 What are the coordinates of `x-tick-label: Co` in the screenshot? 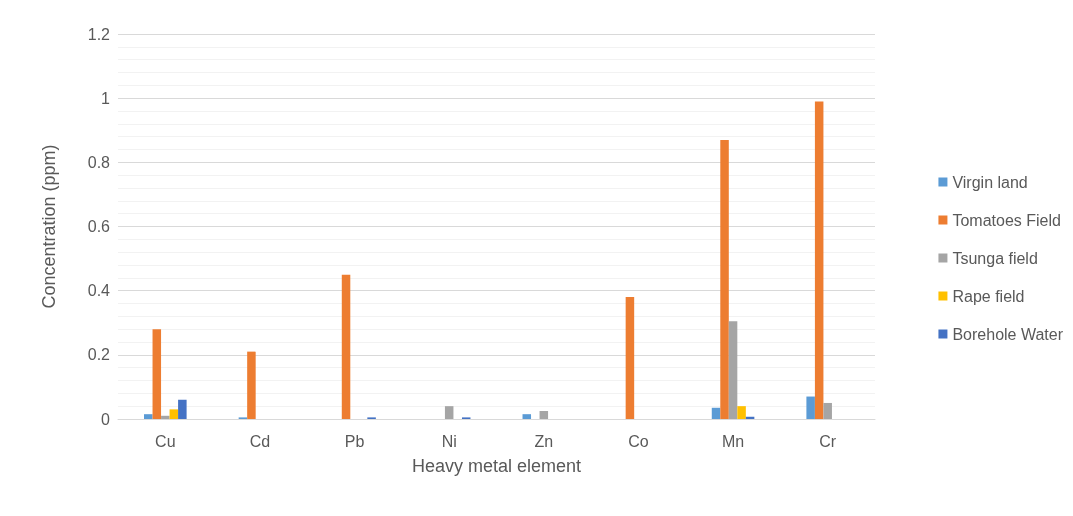 It's located at (638, 441).